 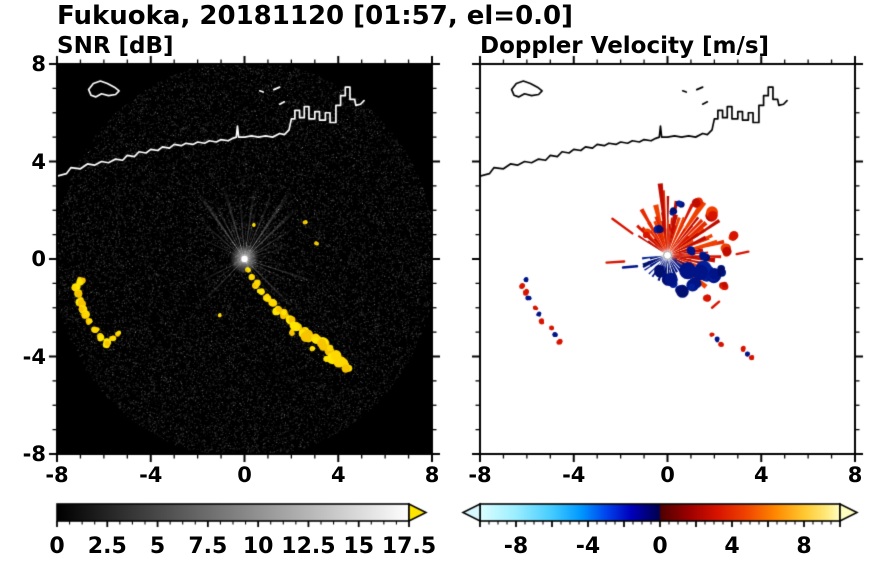 I want to click on velocity-colorbar-tick-label: 0, so click(x=660, y=546).